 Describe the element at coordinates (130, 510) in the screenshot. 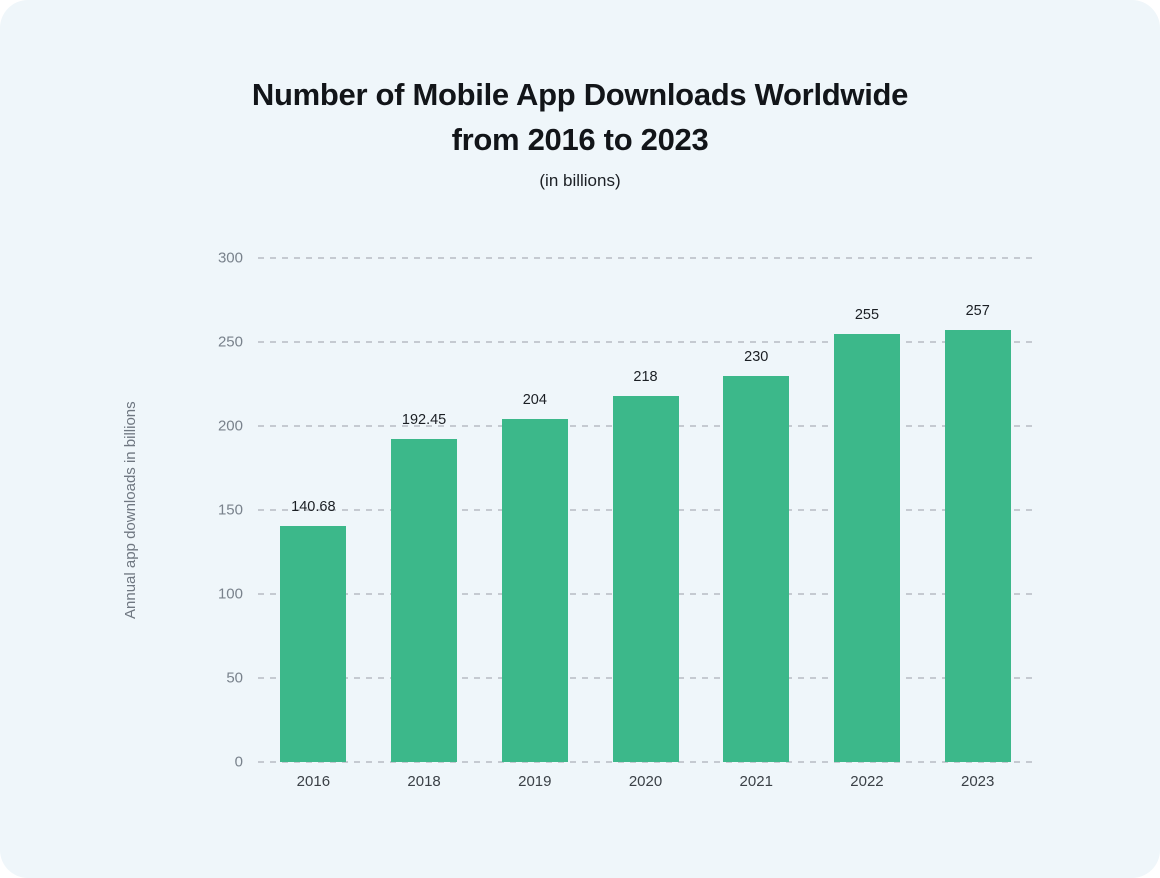

I see `y-axis-title: Annual app downloads in billions` at that location.